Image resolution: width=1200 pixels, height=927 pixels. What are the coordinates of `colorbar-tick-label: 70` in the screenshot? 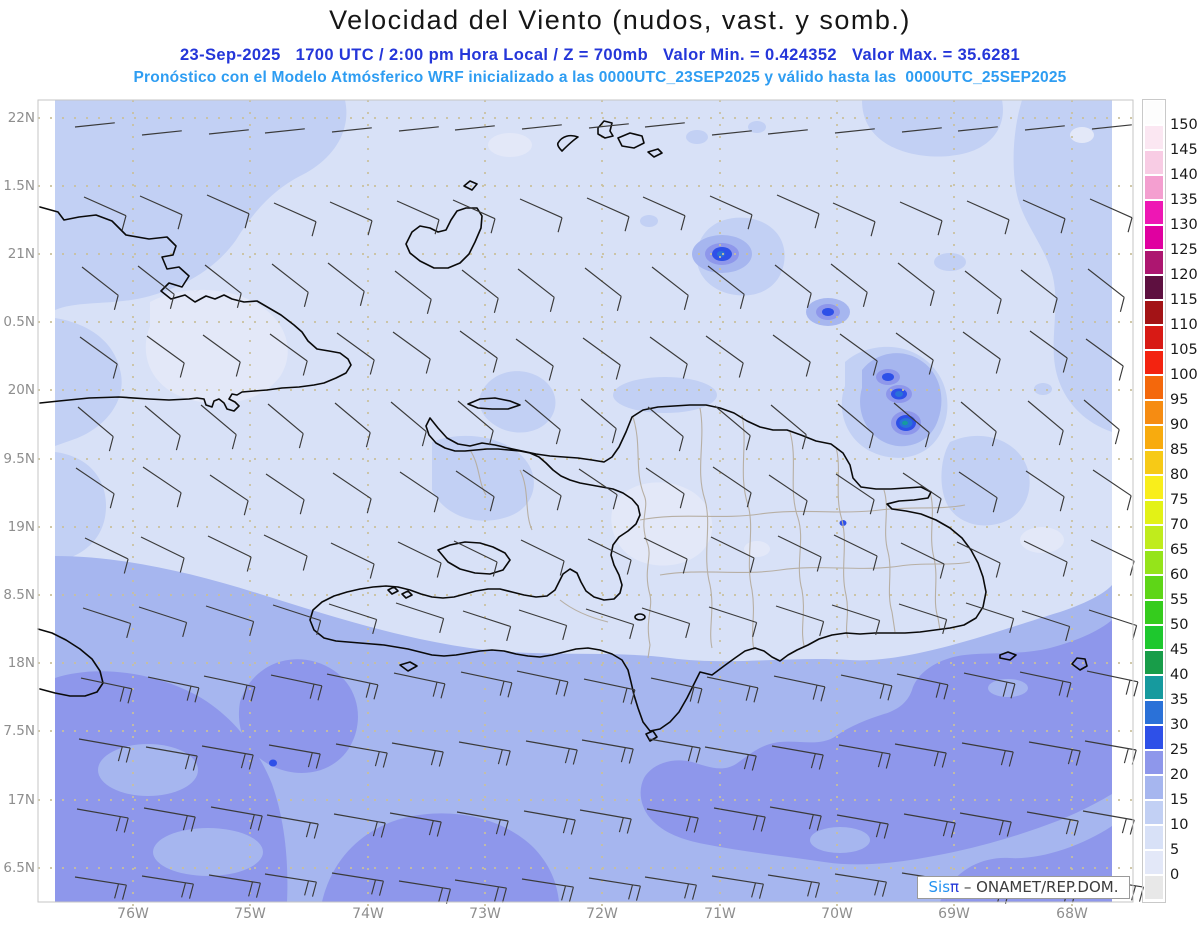 It's located at (1179, 525).